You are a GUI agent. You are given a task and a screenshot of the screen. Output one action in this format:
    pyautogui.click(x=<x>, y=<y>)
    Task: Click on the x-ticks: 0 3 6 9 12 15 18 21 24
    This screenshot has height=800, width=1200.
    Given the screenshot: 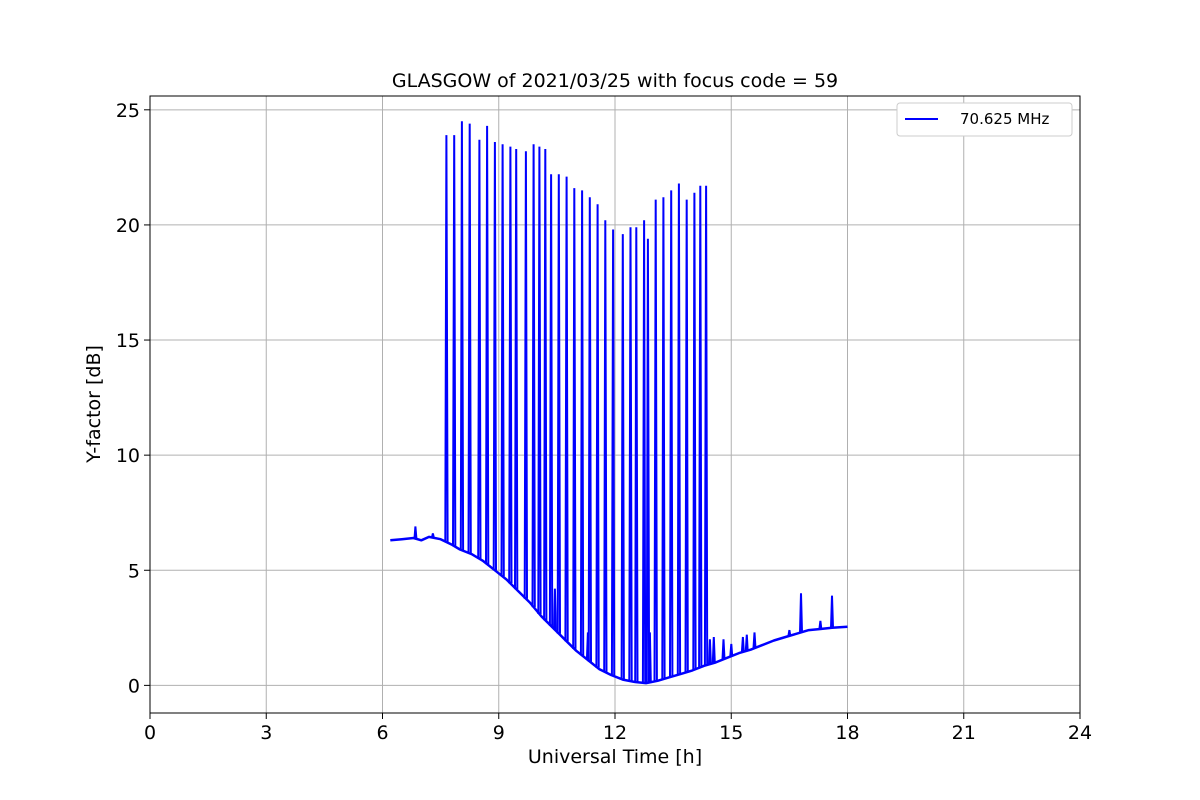 What is the action you would take?
    pyautogui.click(x=618, y=728)
    